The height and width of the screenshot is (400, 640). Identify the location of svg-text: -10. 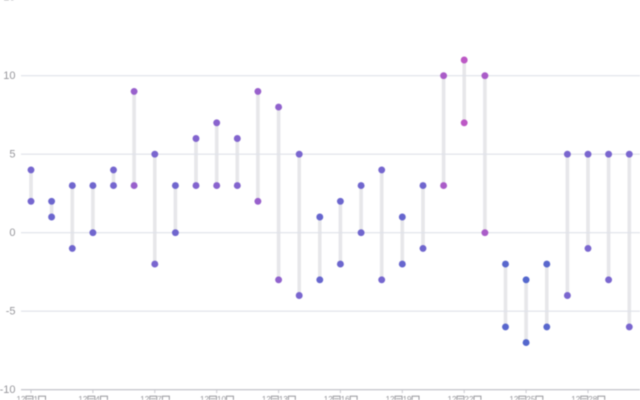
(8, 390).